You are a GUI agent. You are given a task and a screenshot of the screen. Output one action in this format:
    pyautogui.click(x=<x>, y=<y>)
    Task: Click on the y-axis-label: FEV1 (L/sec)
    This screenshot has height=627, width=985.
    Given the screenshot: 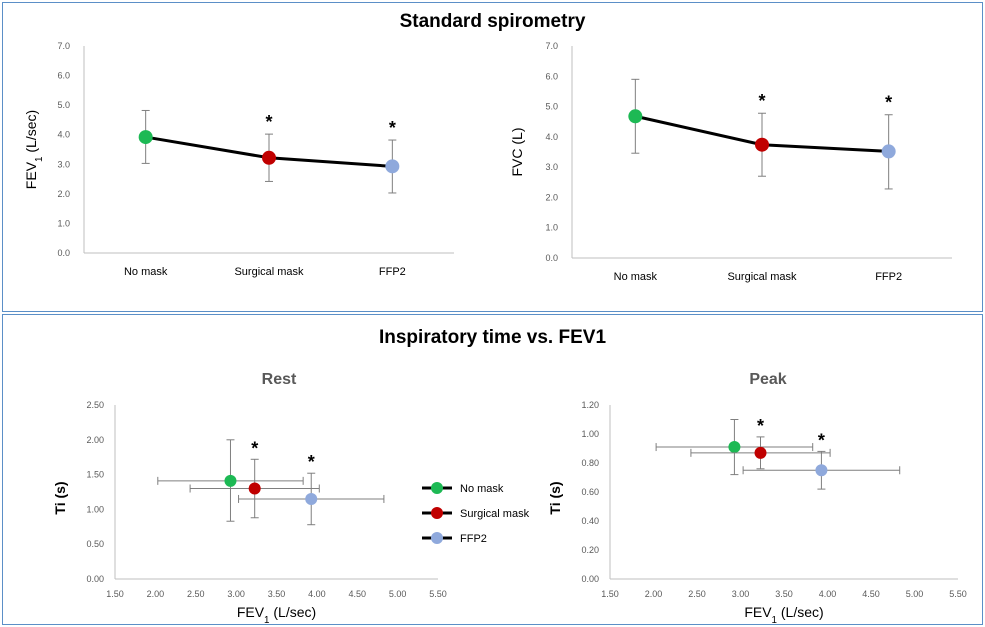 What is the action you would take?
    pyautogui.click(x=34, y=149)
    